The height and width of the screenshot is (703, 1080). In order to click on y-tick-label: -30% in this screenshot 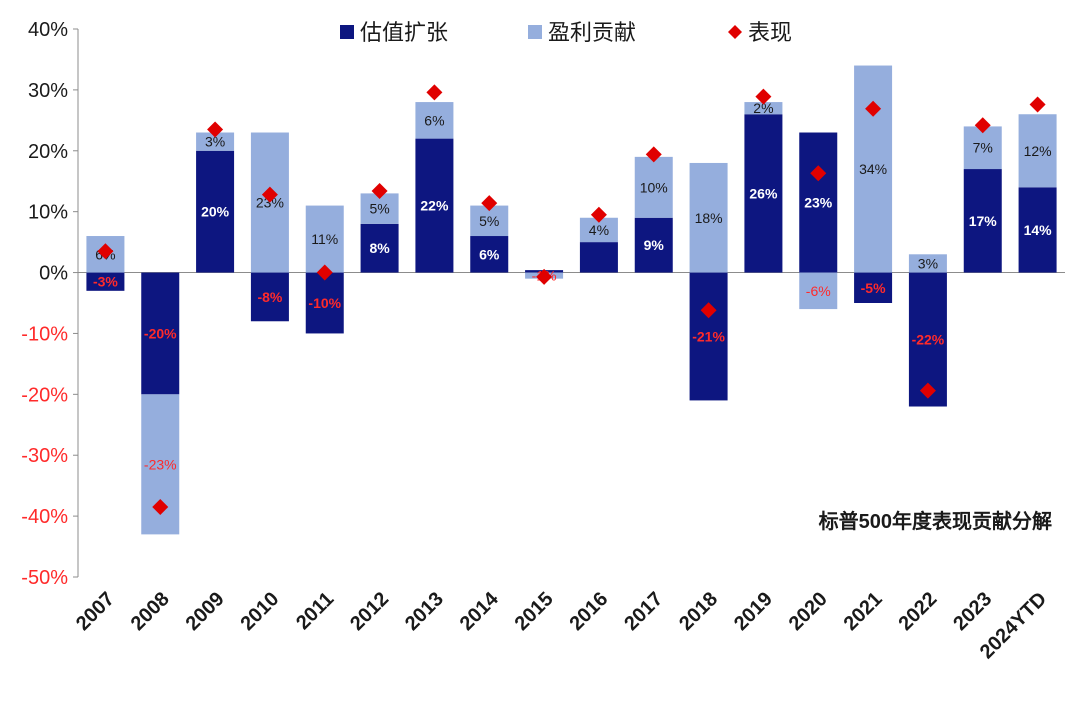, I will do `click(44, 456)`.